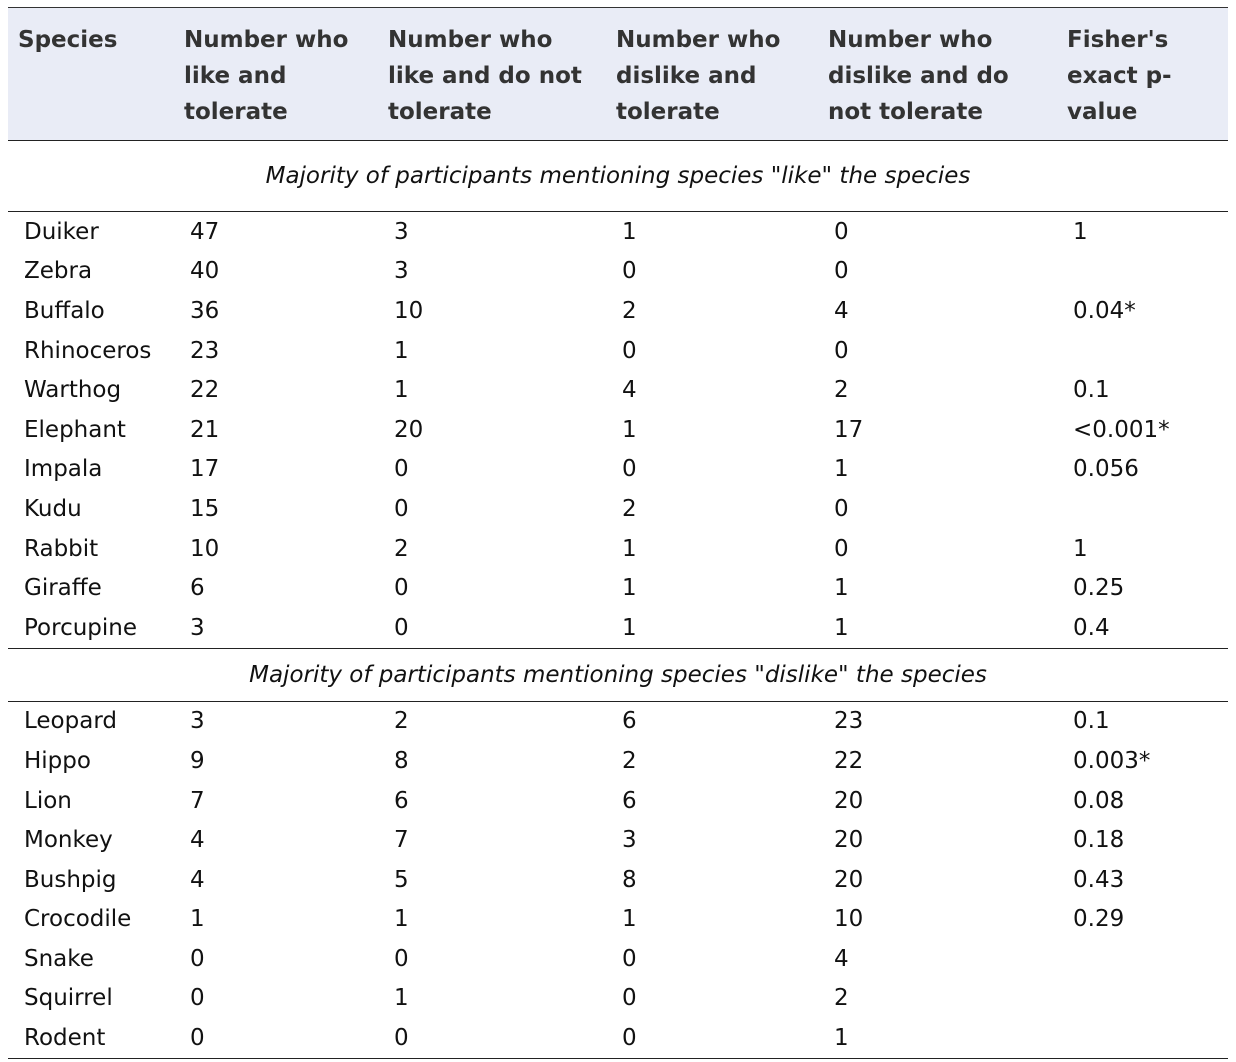 The height and width of the screenshot is (1062, 1236). Describe the element at coordinates (205, 390) in the screenshot. I see `cell-like-tolerate: 22` at that location.